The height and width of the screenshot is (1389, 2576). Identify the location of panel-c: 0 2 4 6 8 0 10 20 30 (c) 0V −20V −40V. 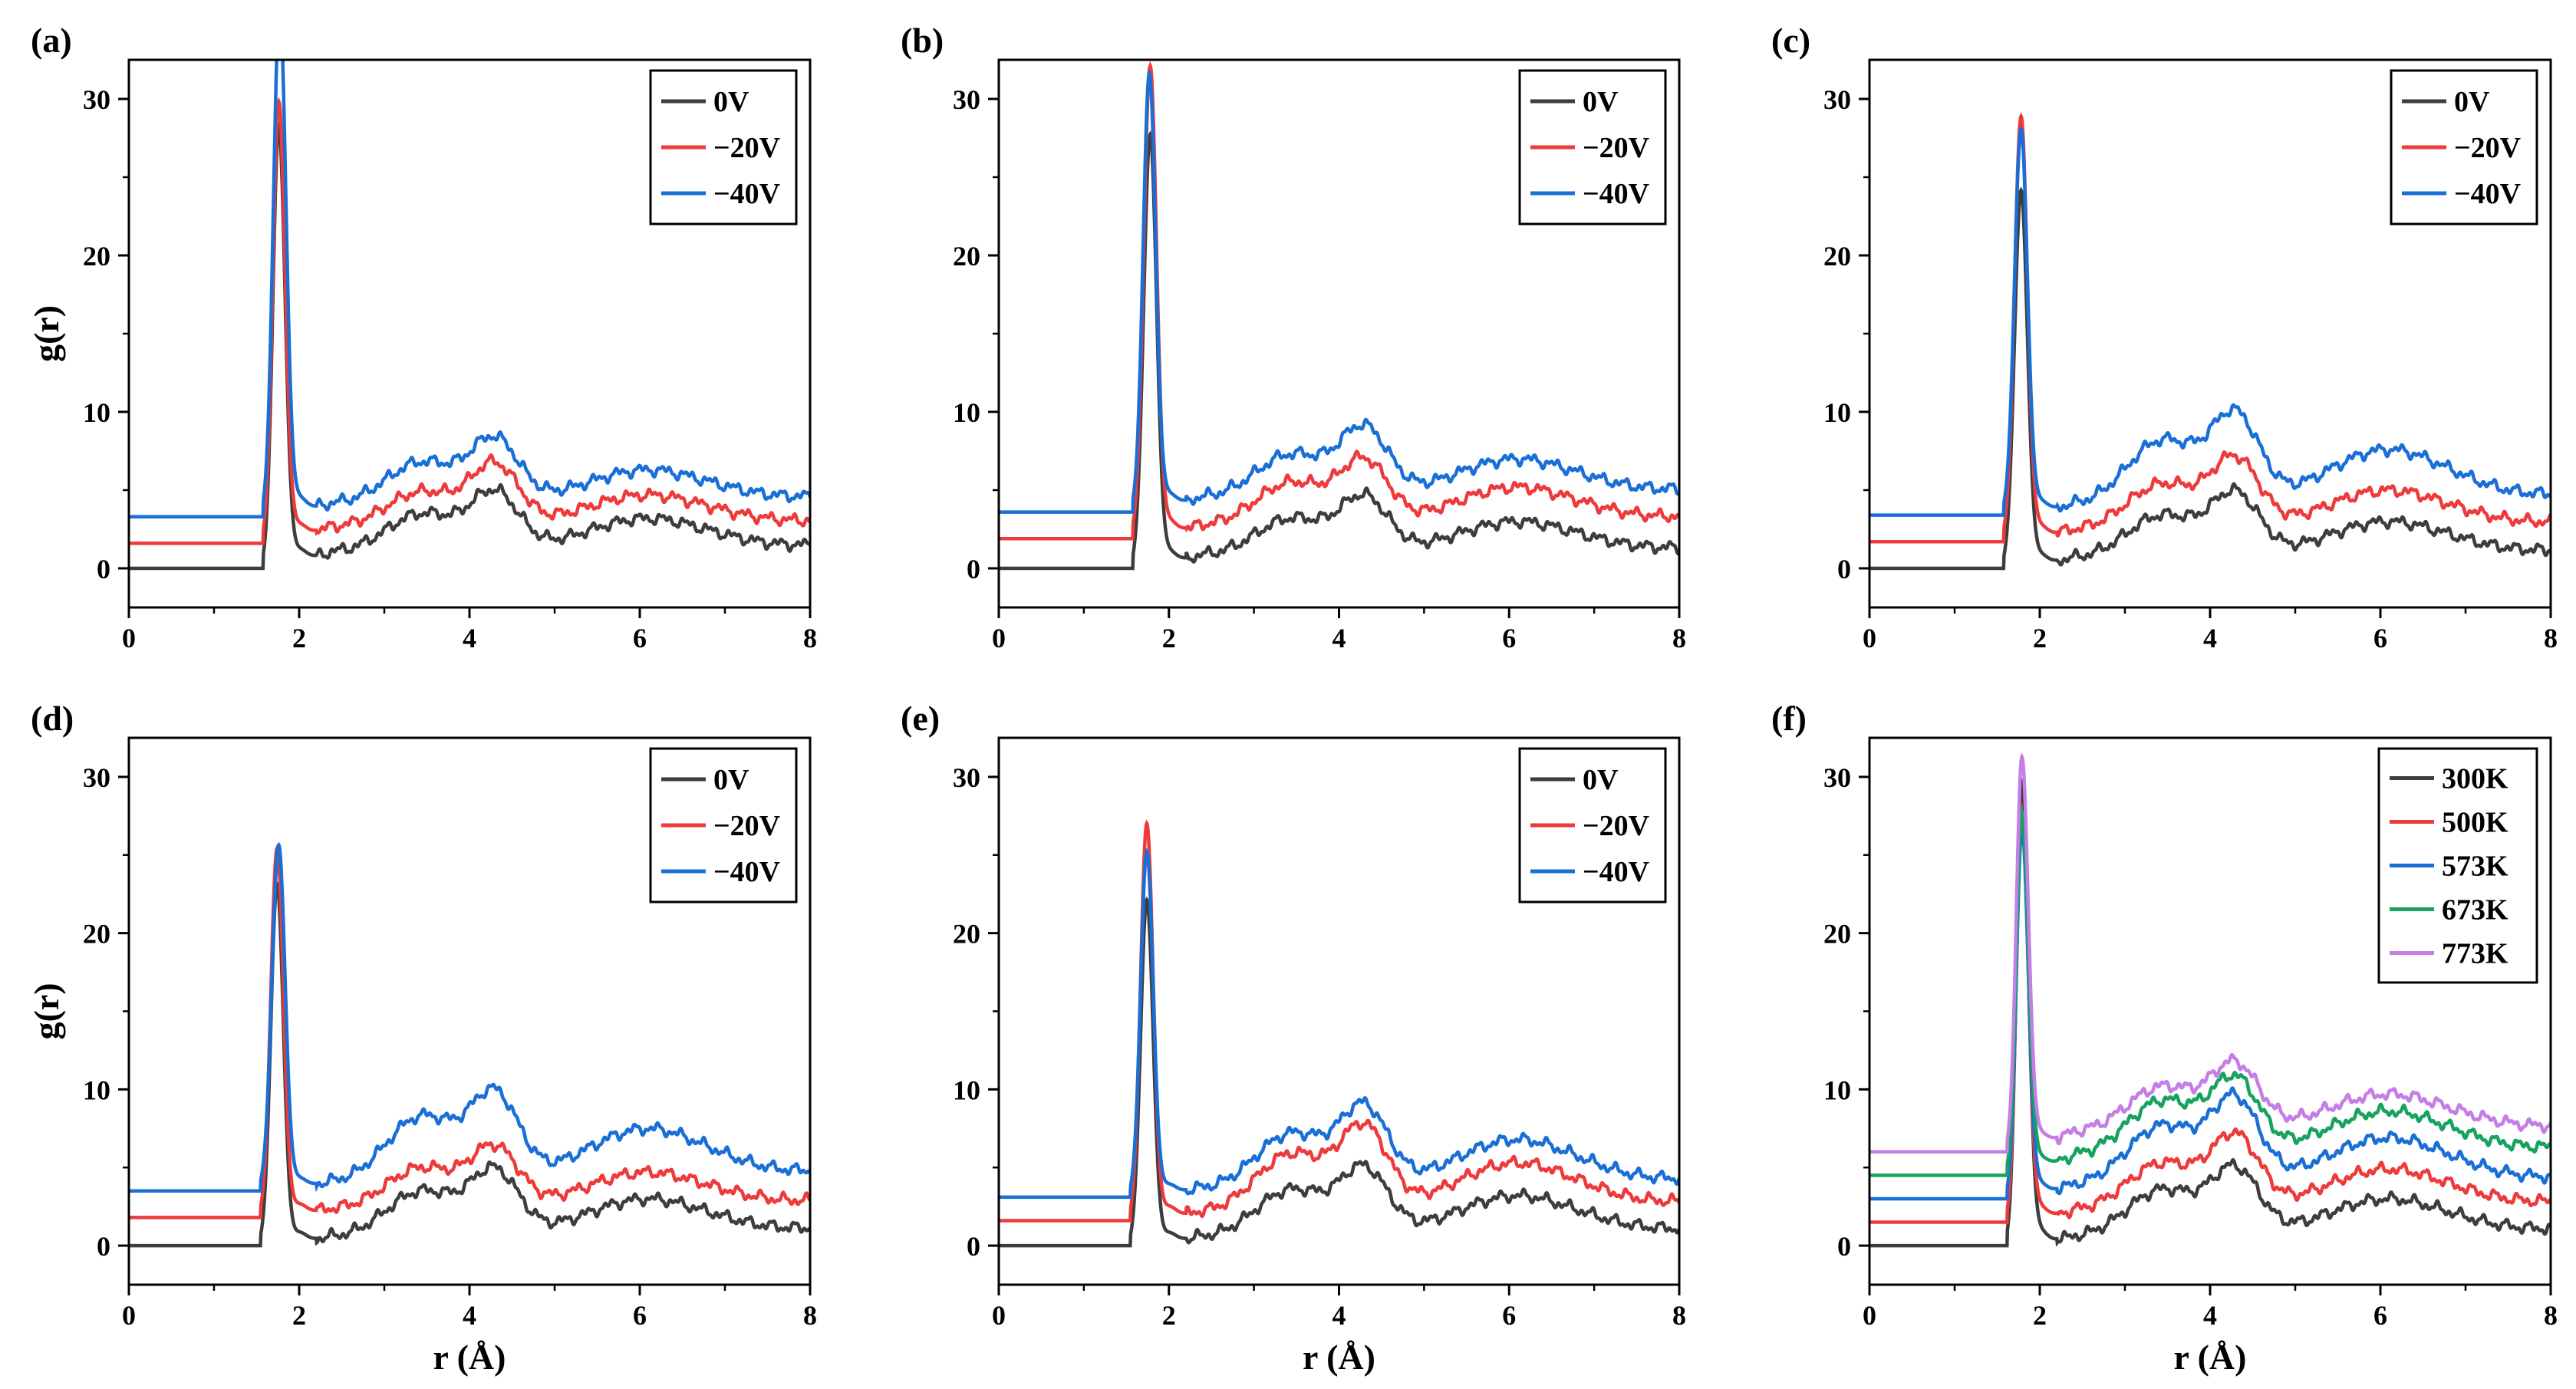
(2164, 337).